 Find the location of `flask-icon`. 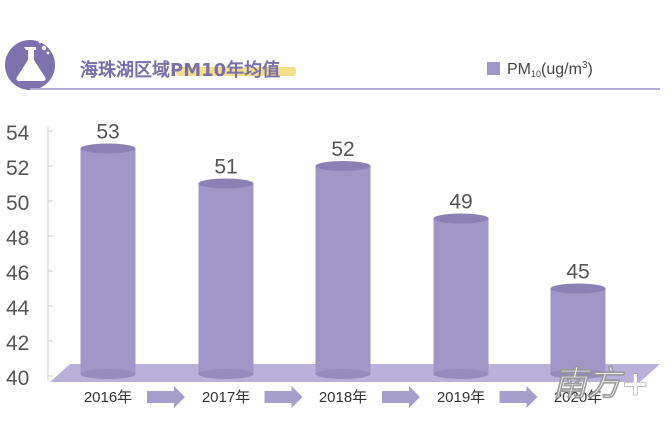

flask-icon is located at coordinates (33, 60).